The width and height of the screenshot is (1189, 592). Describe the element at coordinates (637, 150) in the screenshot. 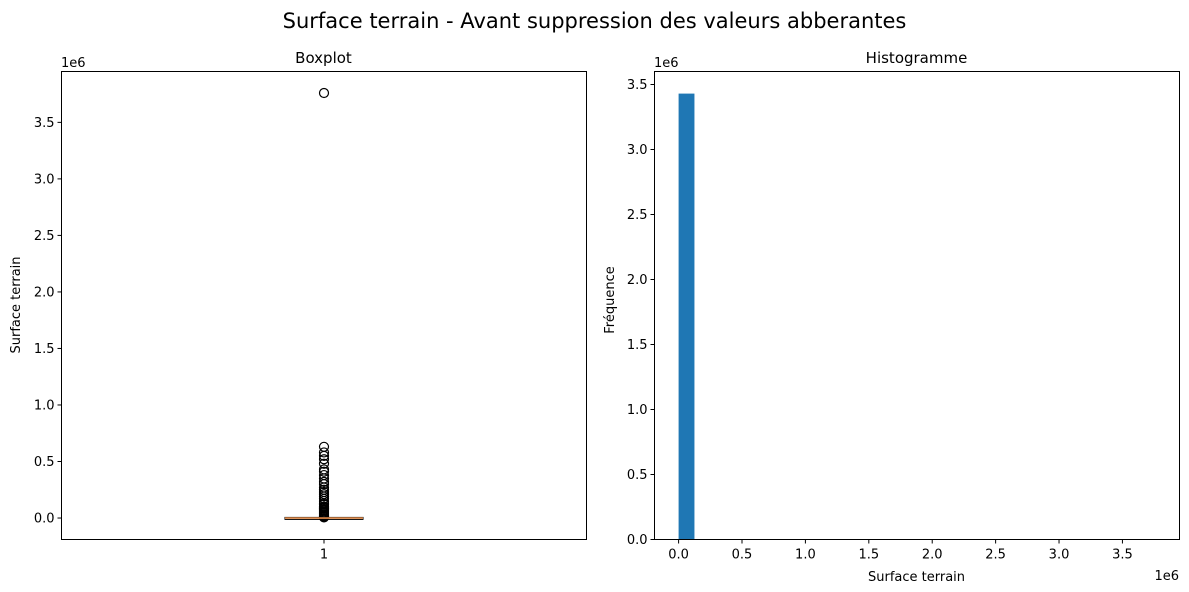

I see `histogram-y-tick-label: 3.0` at that location.